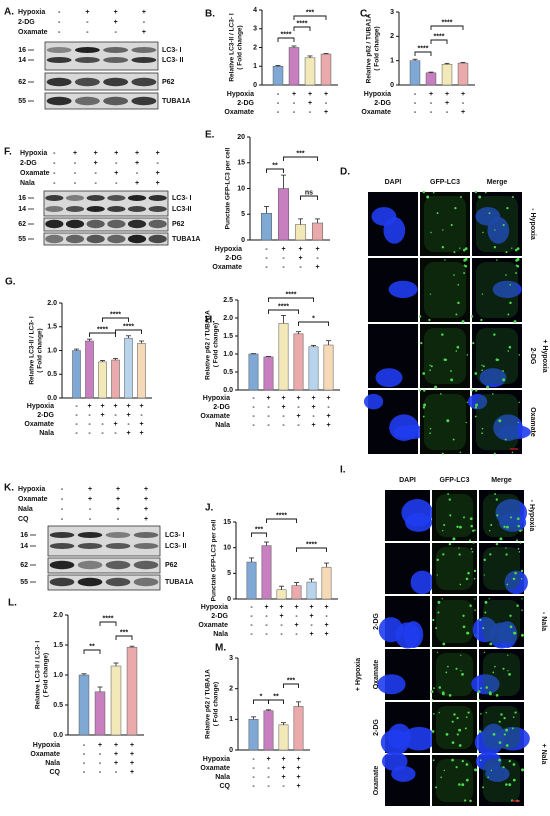 This screenshot has height=816, width=550. Describe the element at coordinates (228, 318) in the screenshot. I see `y-tick-label: 2.0` at that location.